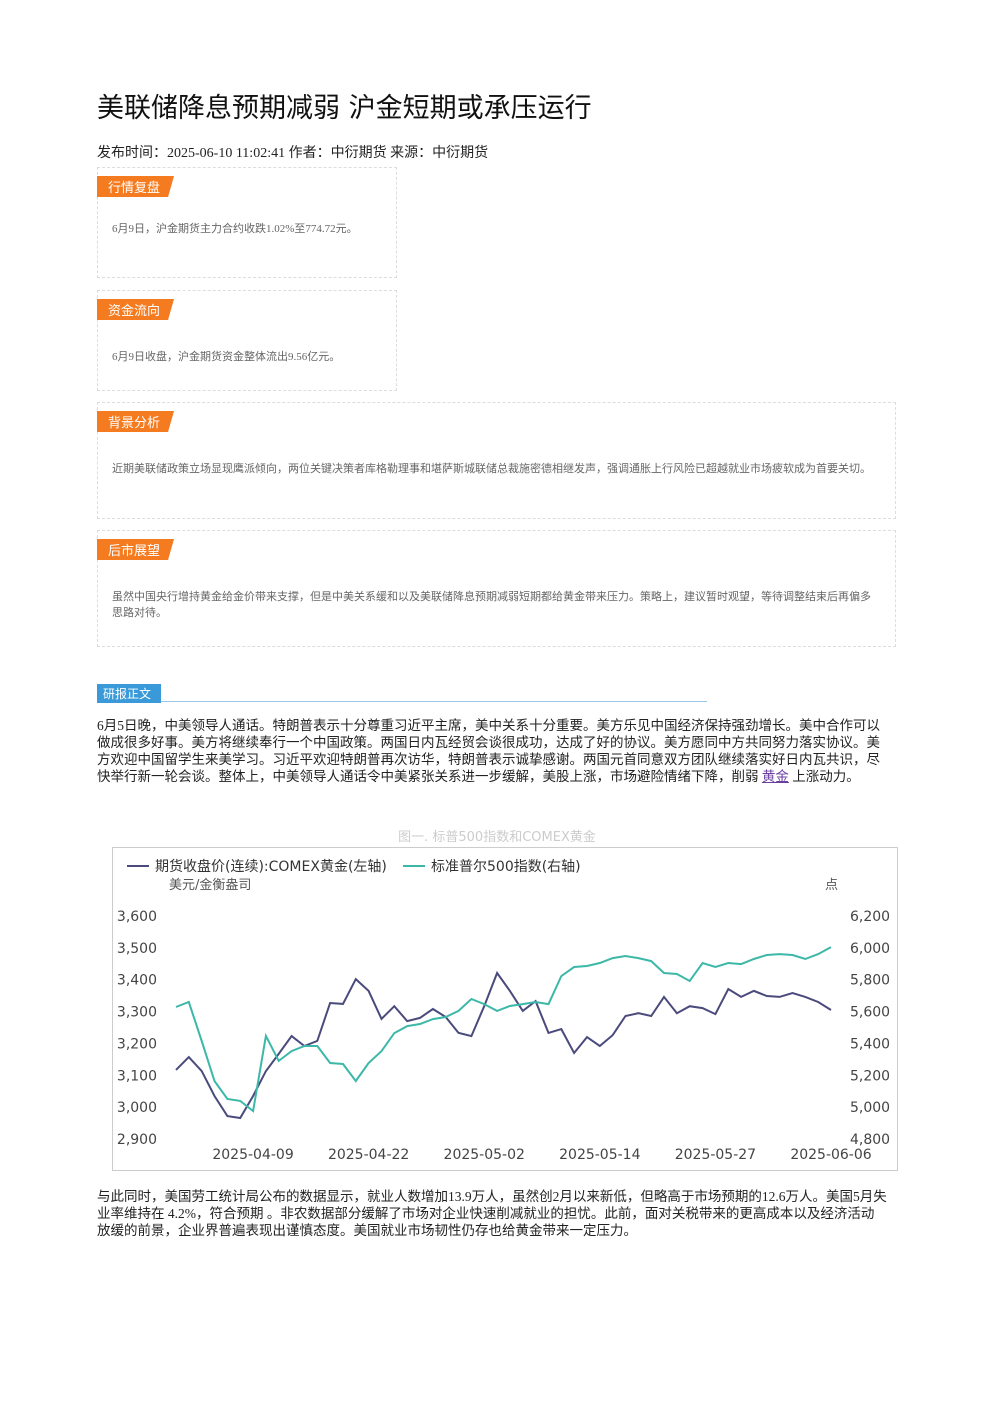 This screenshot has height=1403, width=992. Describe the element at coordinates (599, 1155) in the screenshot. I see `x-tick-label: 2025-05-14` at that location.